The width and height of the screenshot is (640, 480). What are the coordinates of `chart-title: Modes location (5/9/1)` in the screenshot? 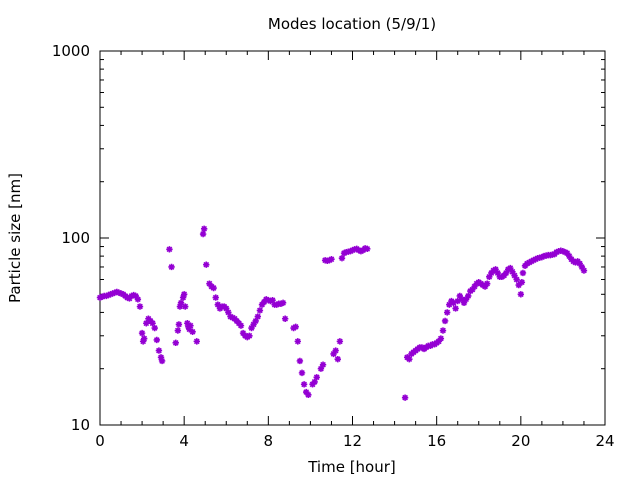 It's located at (352, 24).